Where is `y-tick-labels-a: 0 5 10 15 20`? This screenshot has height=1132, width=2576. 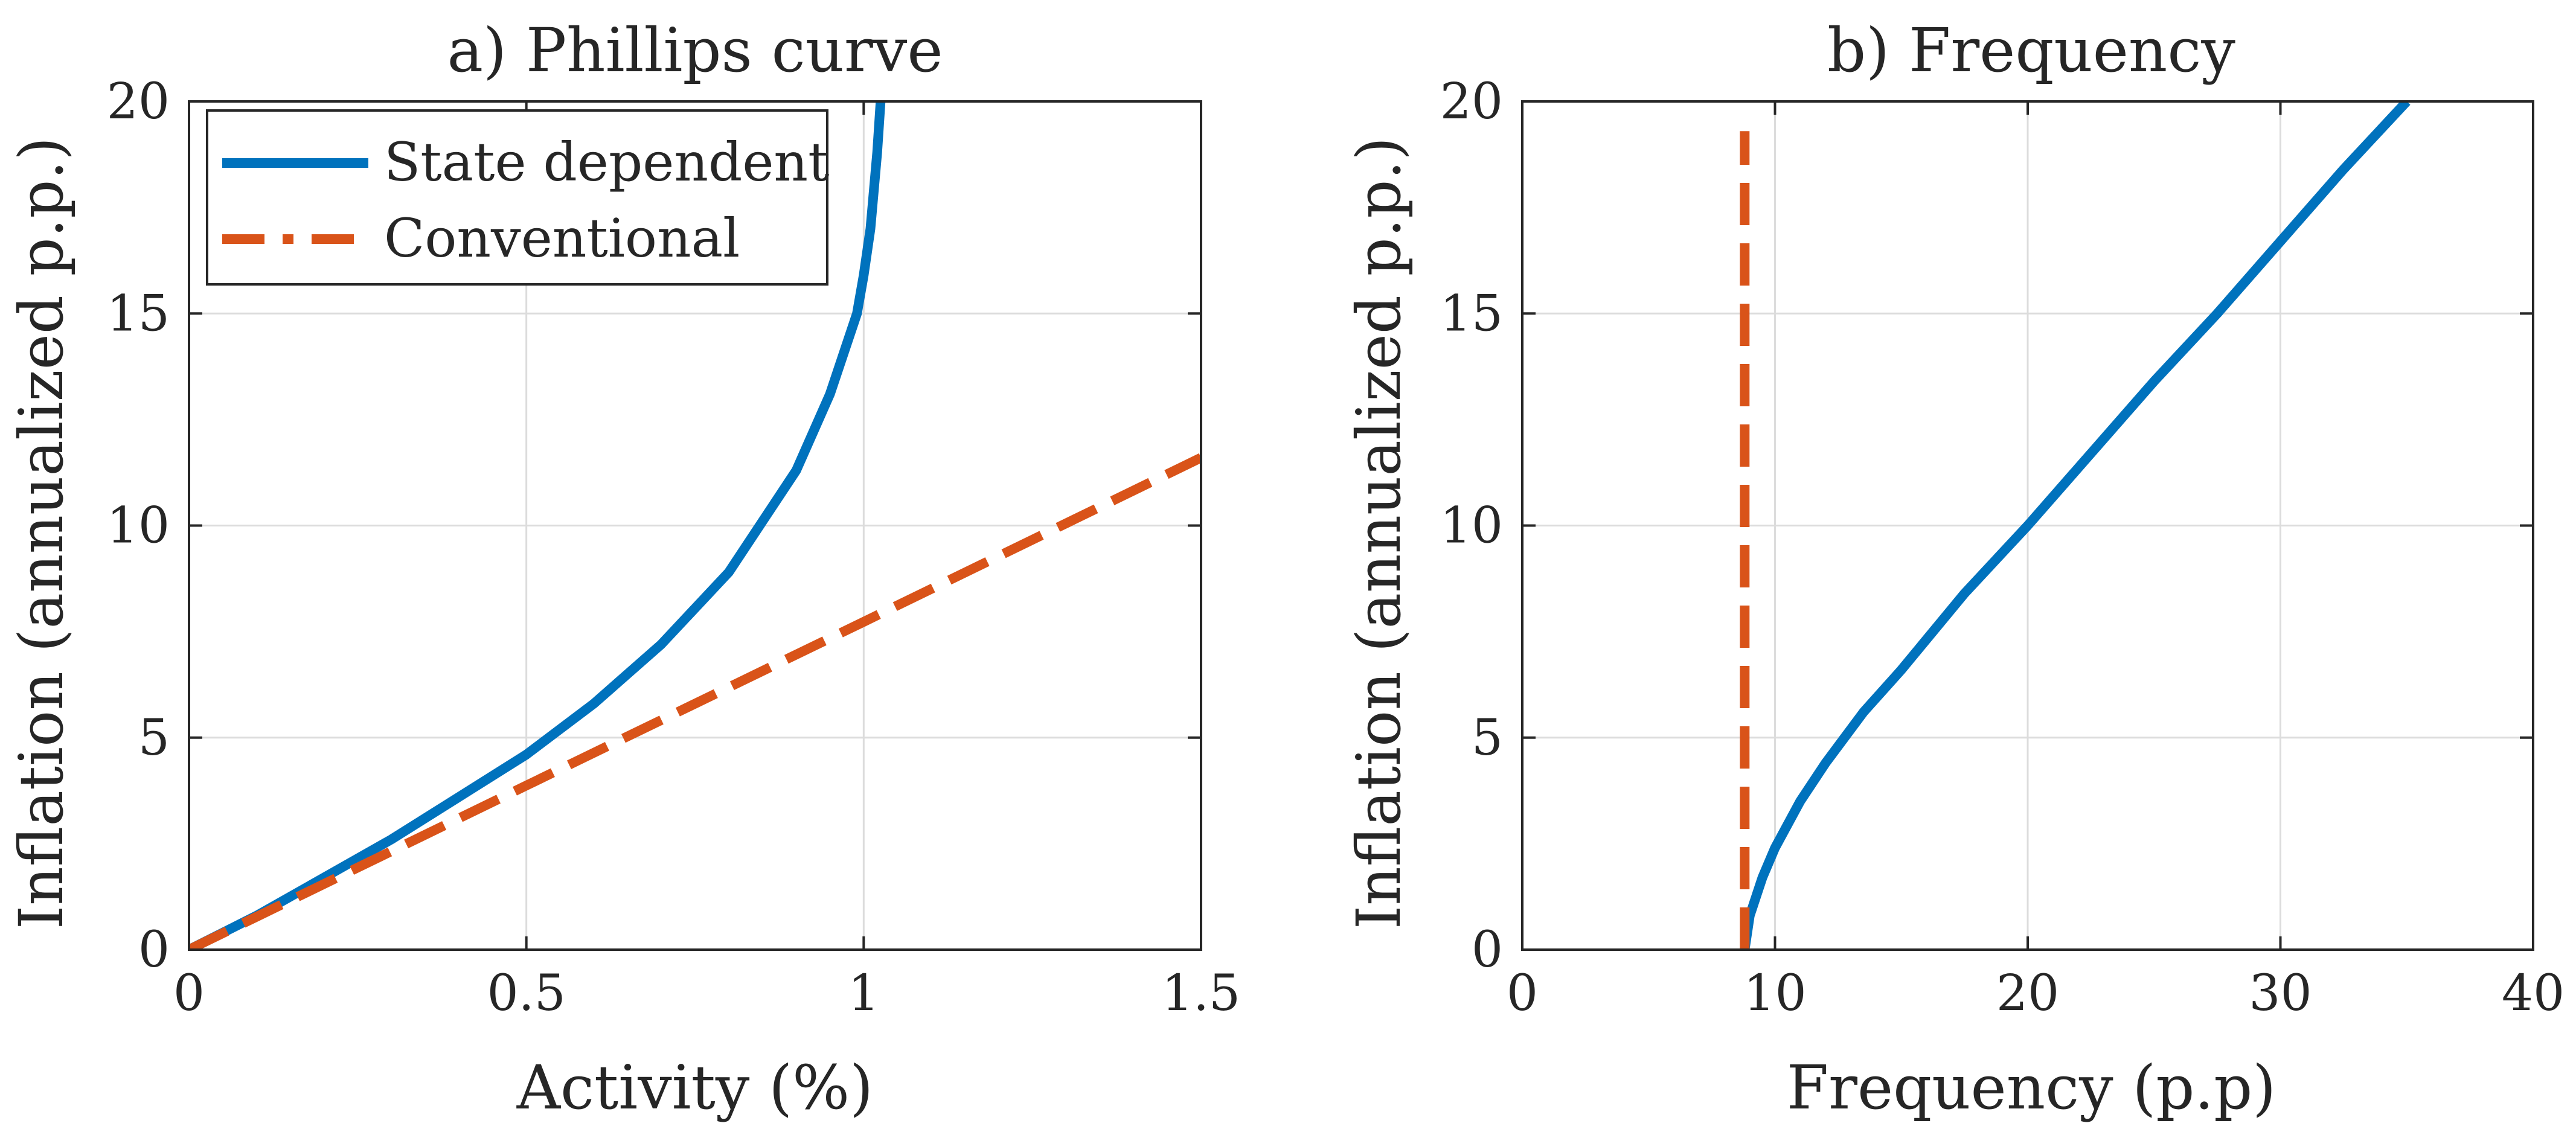 y-tick-labels-a: 0 5 10 15 20 is located at coordinates (138, 526).